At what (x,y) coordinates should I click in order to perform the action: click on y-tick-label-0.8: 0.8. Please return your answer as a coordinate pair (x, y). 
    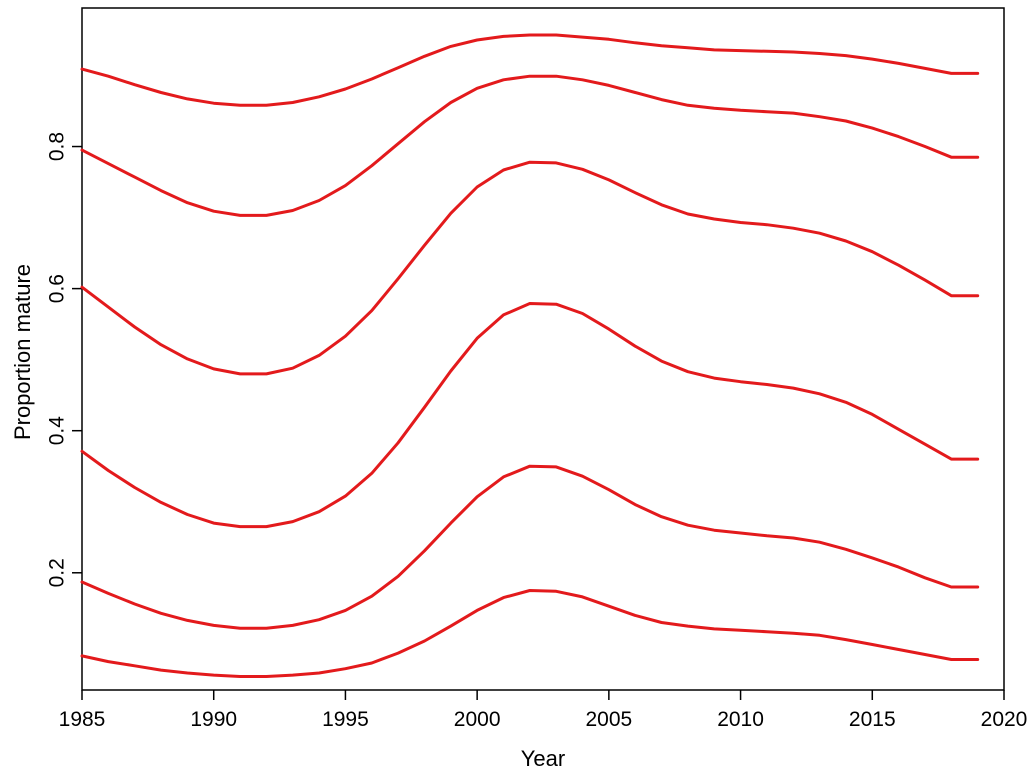
    Looking at the image, I should click on (57, 146).